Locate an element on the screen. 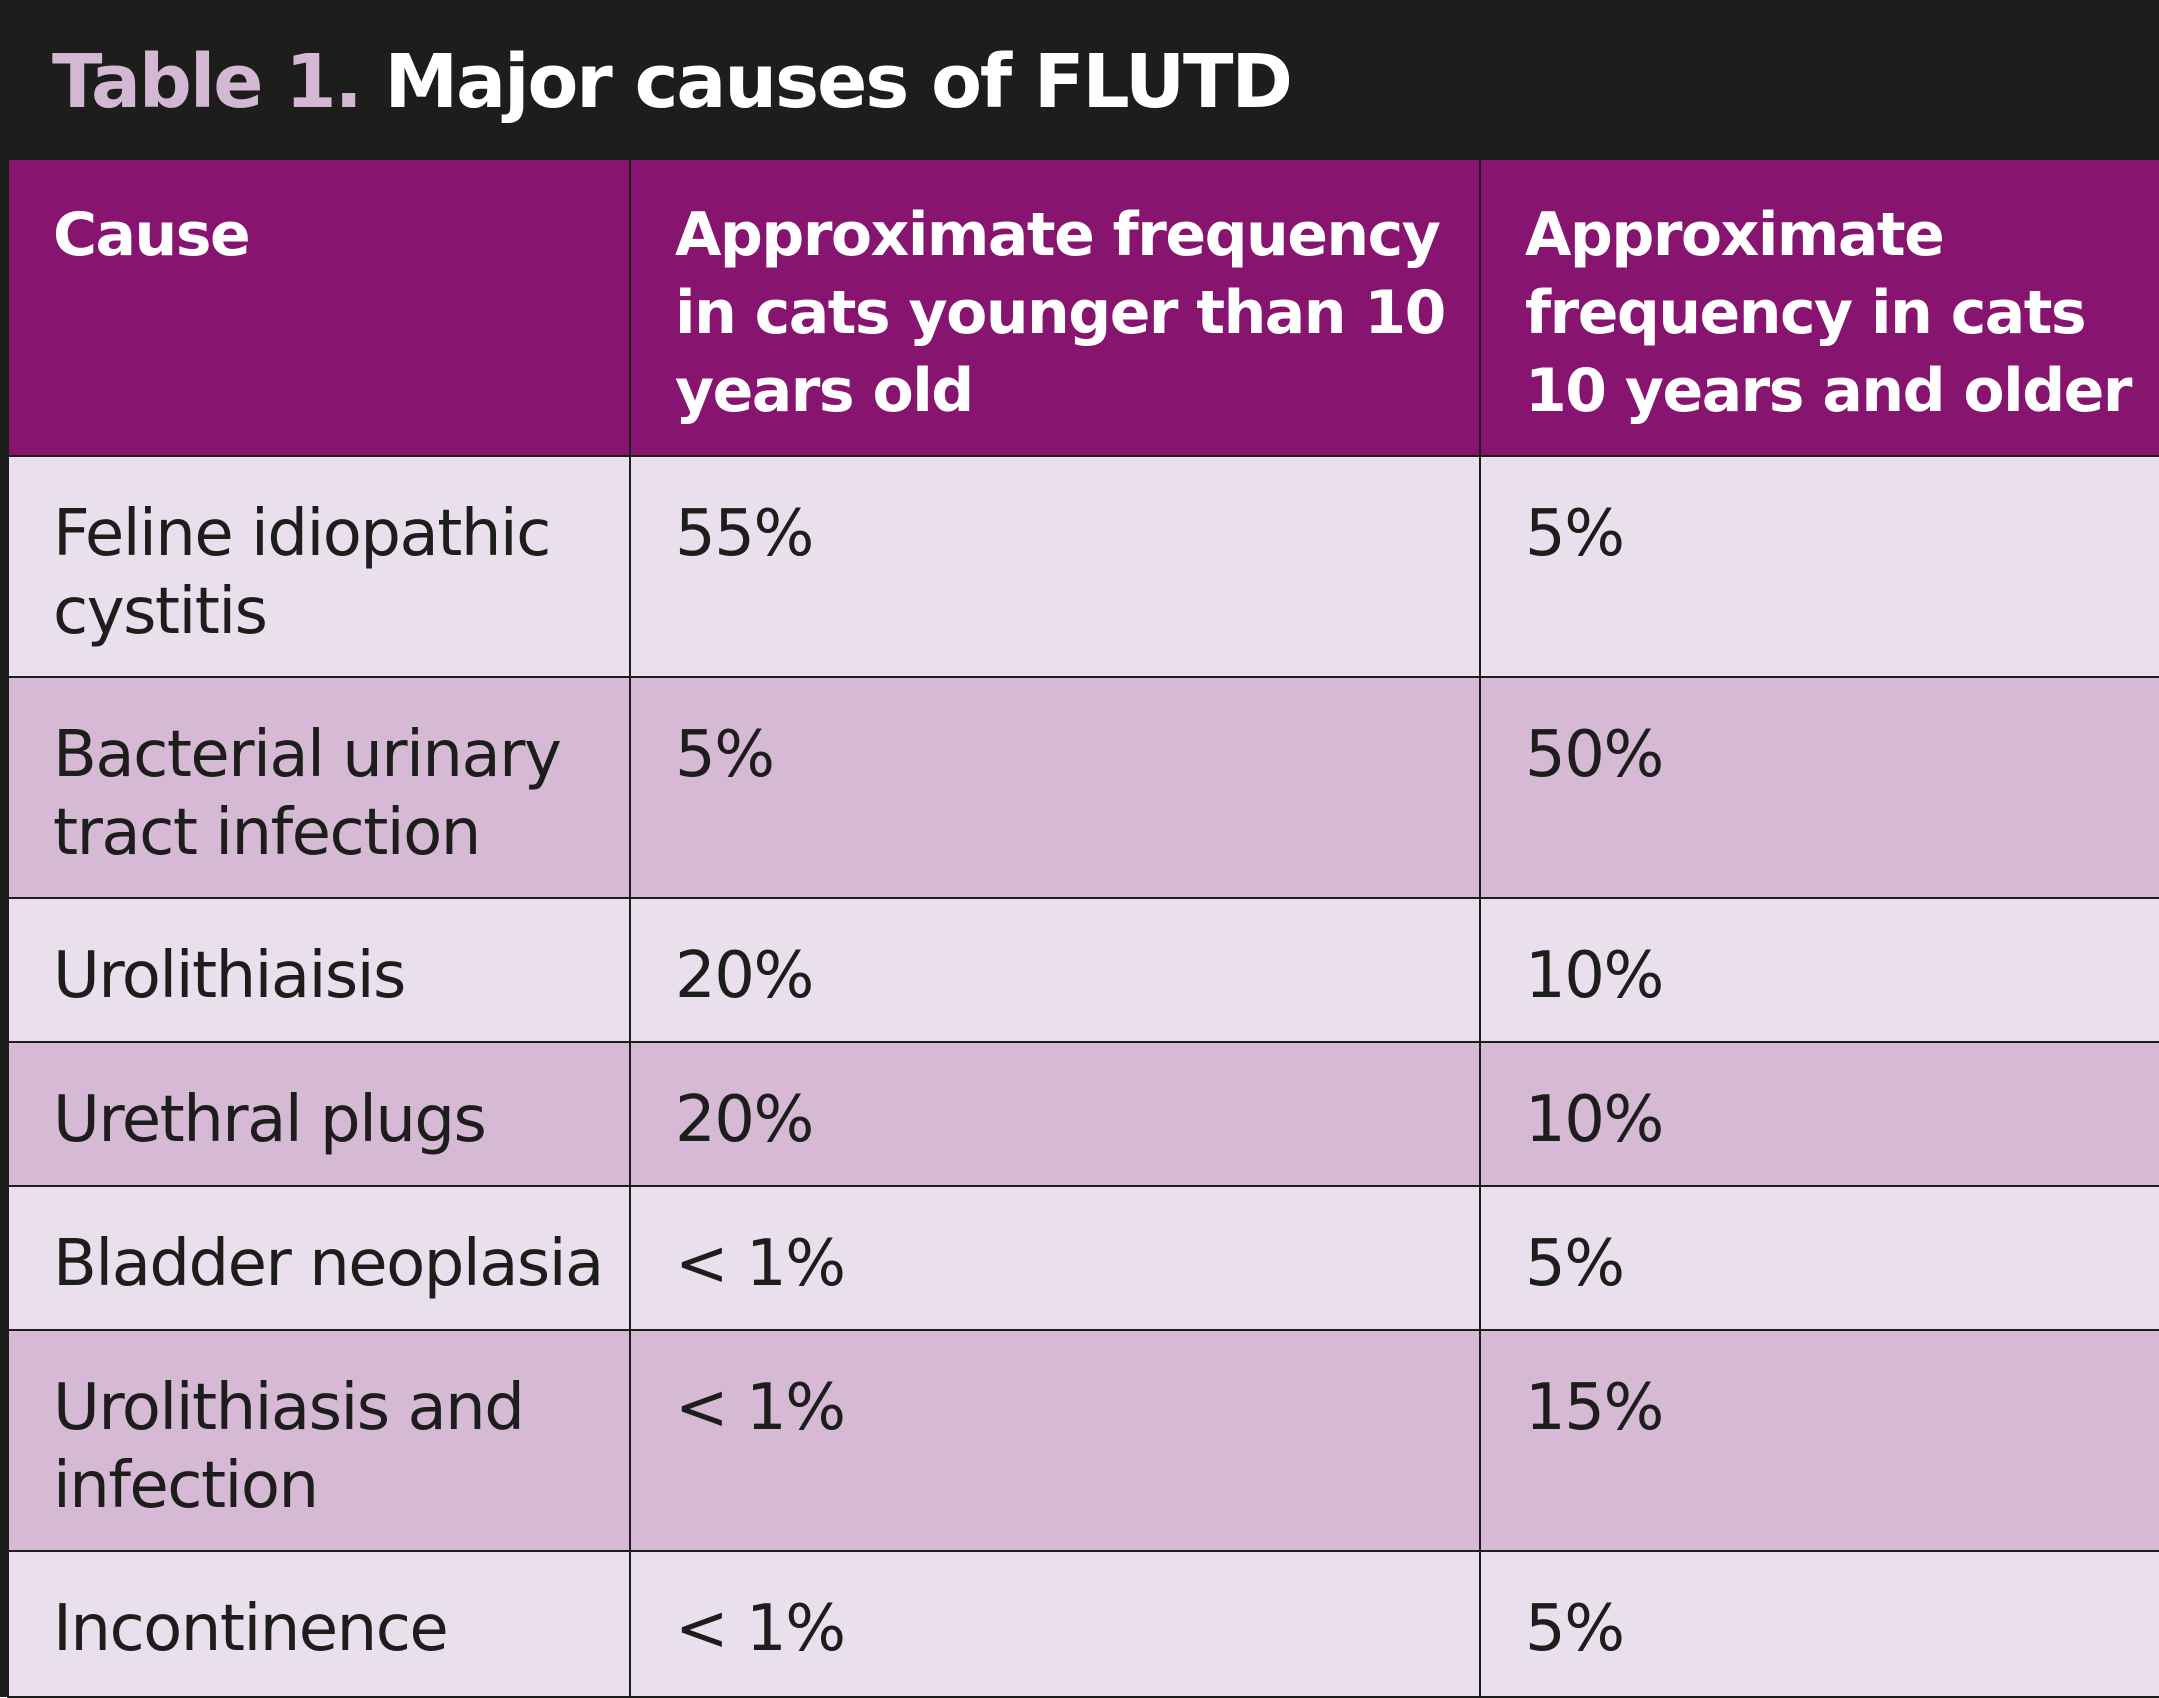 The height and width of the screenshot is (1698, 2159). table-row: Urolithiasis and infection < 1% 15% is located at coordinates (1083, 1440).